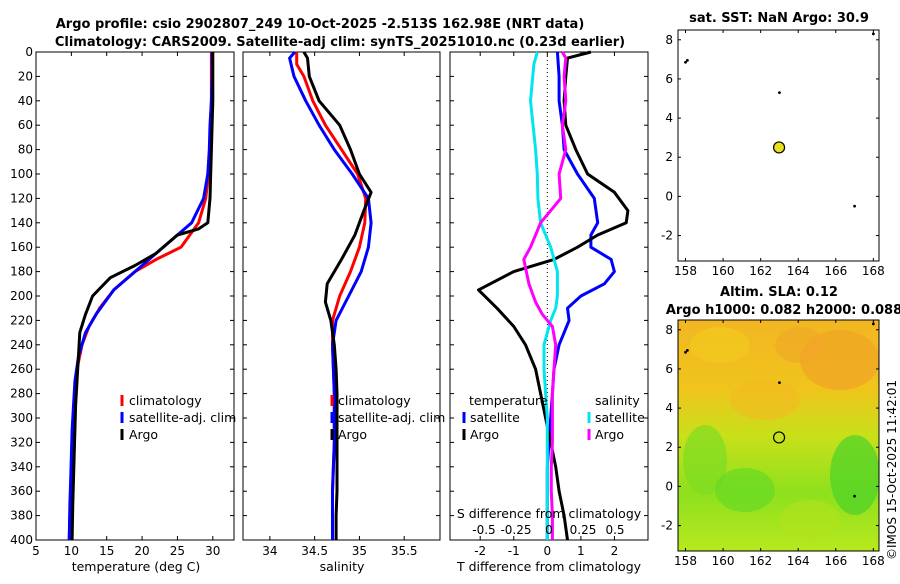 Image resolution: width=900 pixels, height=584 pixels. What do you see at coordinates (617, 400) in the screenshot?
I see `legend-title-salinity: salinity` at bounding box center [617, 400].